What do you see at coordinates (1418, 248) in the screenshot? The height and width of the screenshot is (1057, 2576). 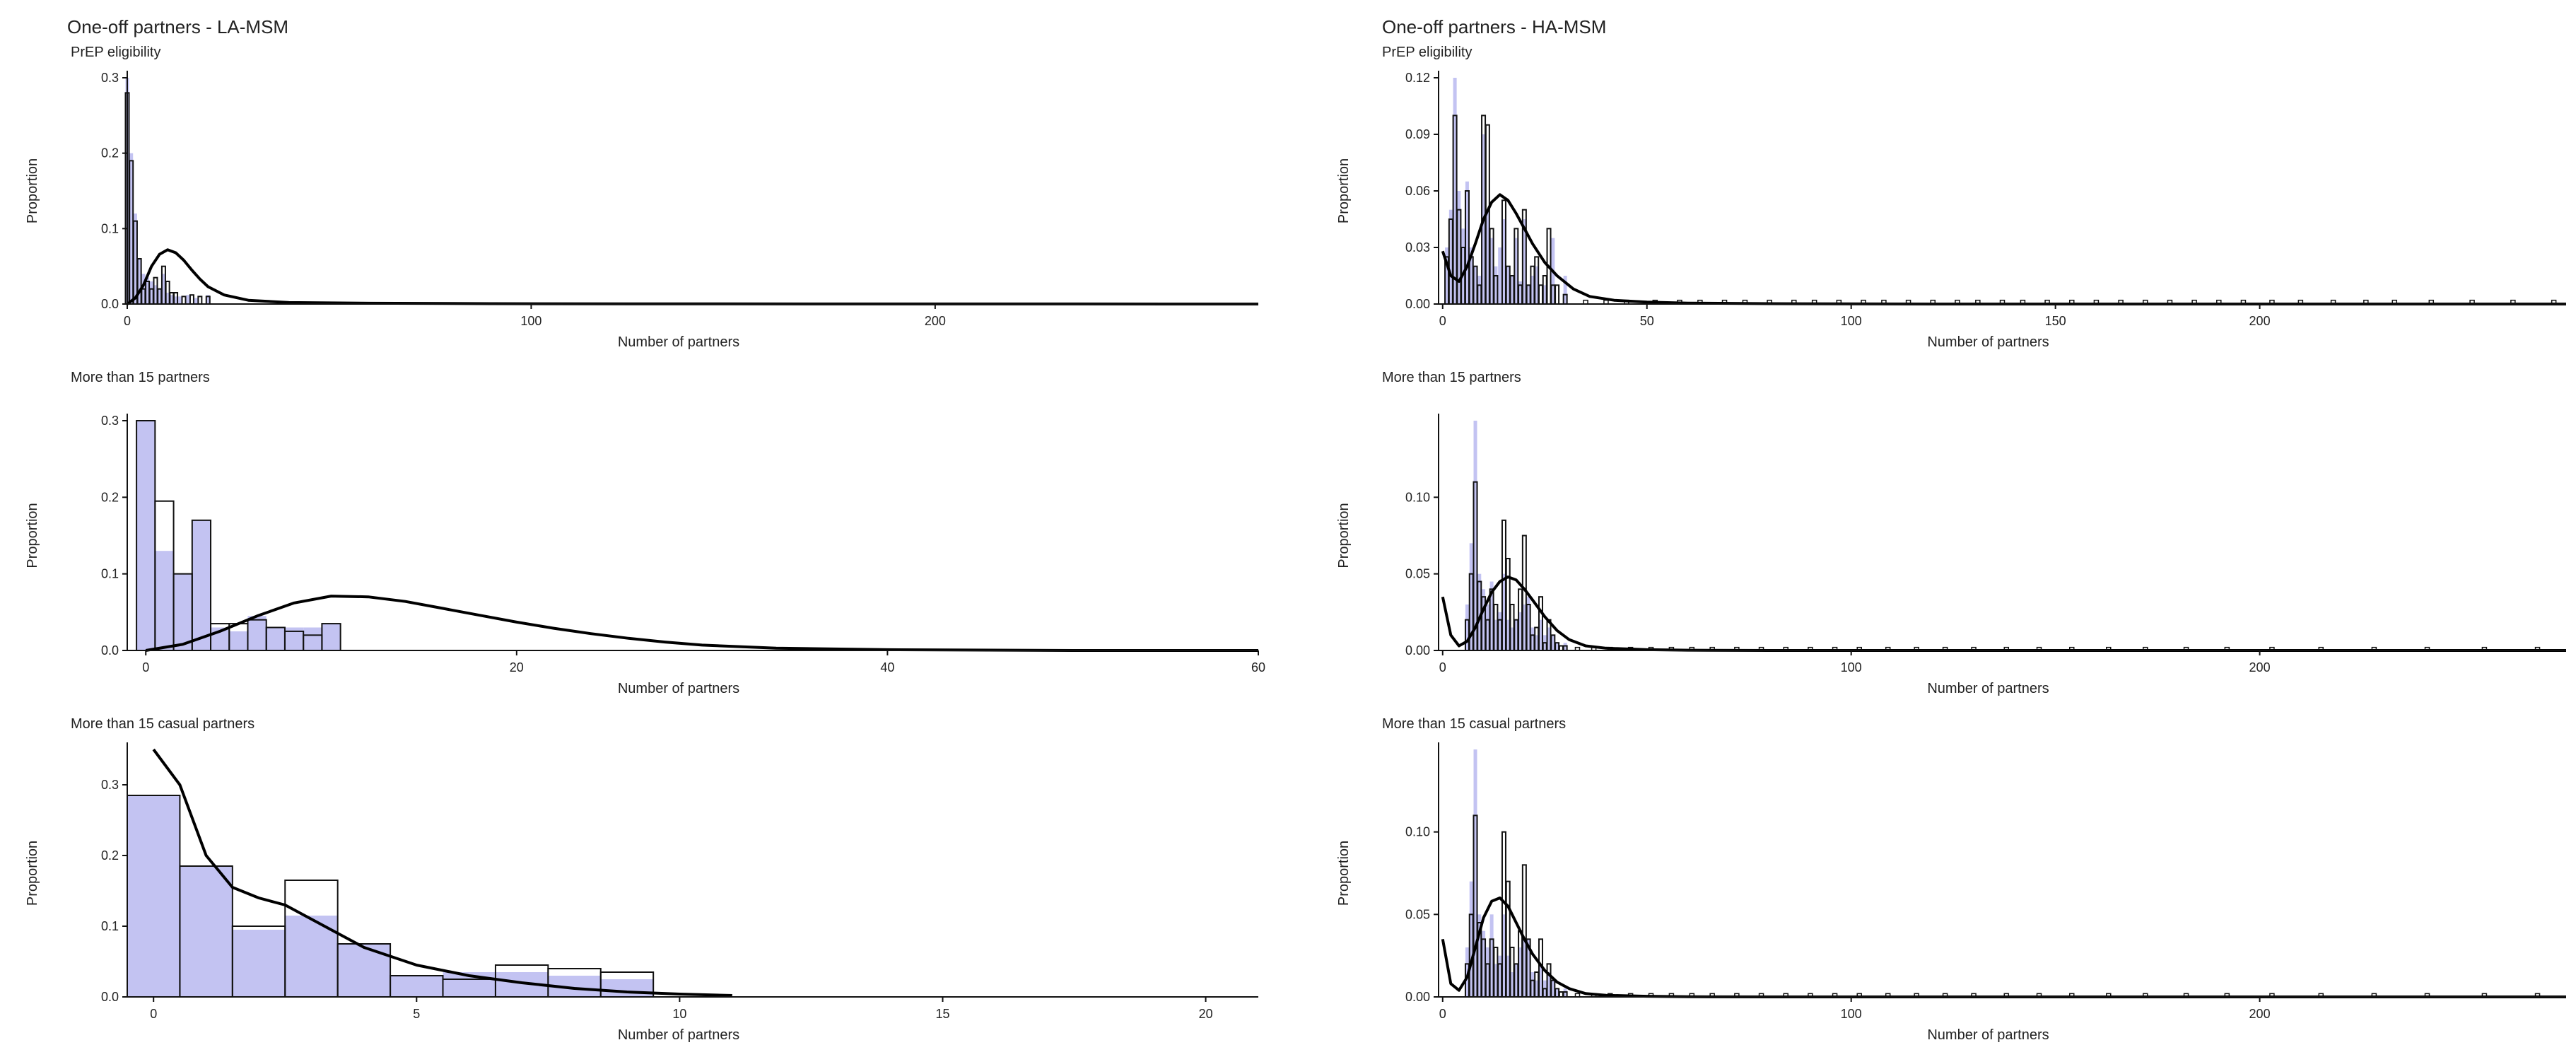 I see `y-tick-label: 0.03` at bounding box center [1418, 248].